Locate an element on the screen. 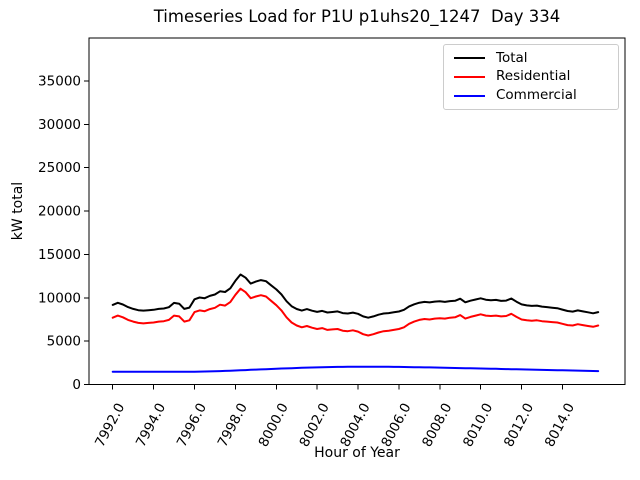 This screenshot has width=640, height=480. line-residential is located at coordinates (355, 312).